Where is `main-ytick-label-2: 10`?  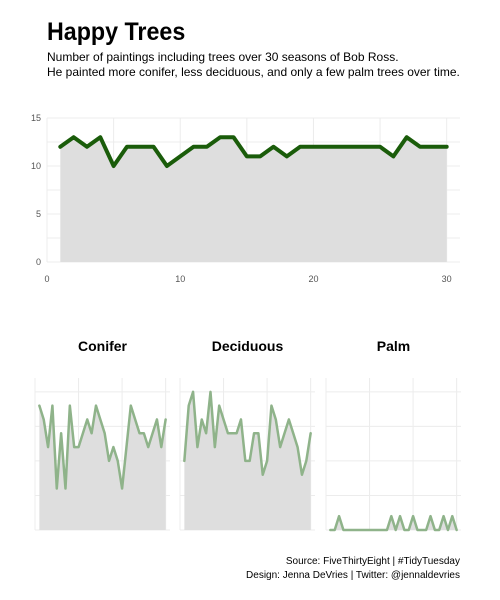
main-ytick-label-2: 10 is located at coordinates (36, 166).